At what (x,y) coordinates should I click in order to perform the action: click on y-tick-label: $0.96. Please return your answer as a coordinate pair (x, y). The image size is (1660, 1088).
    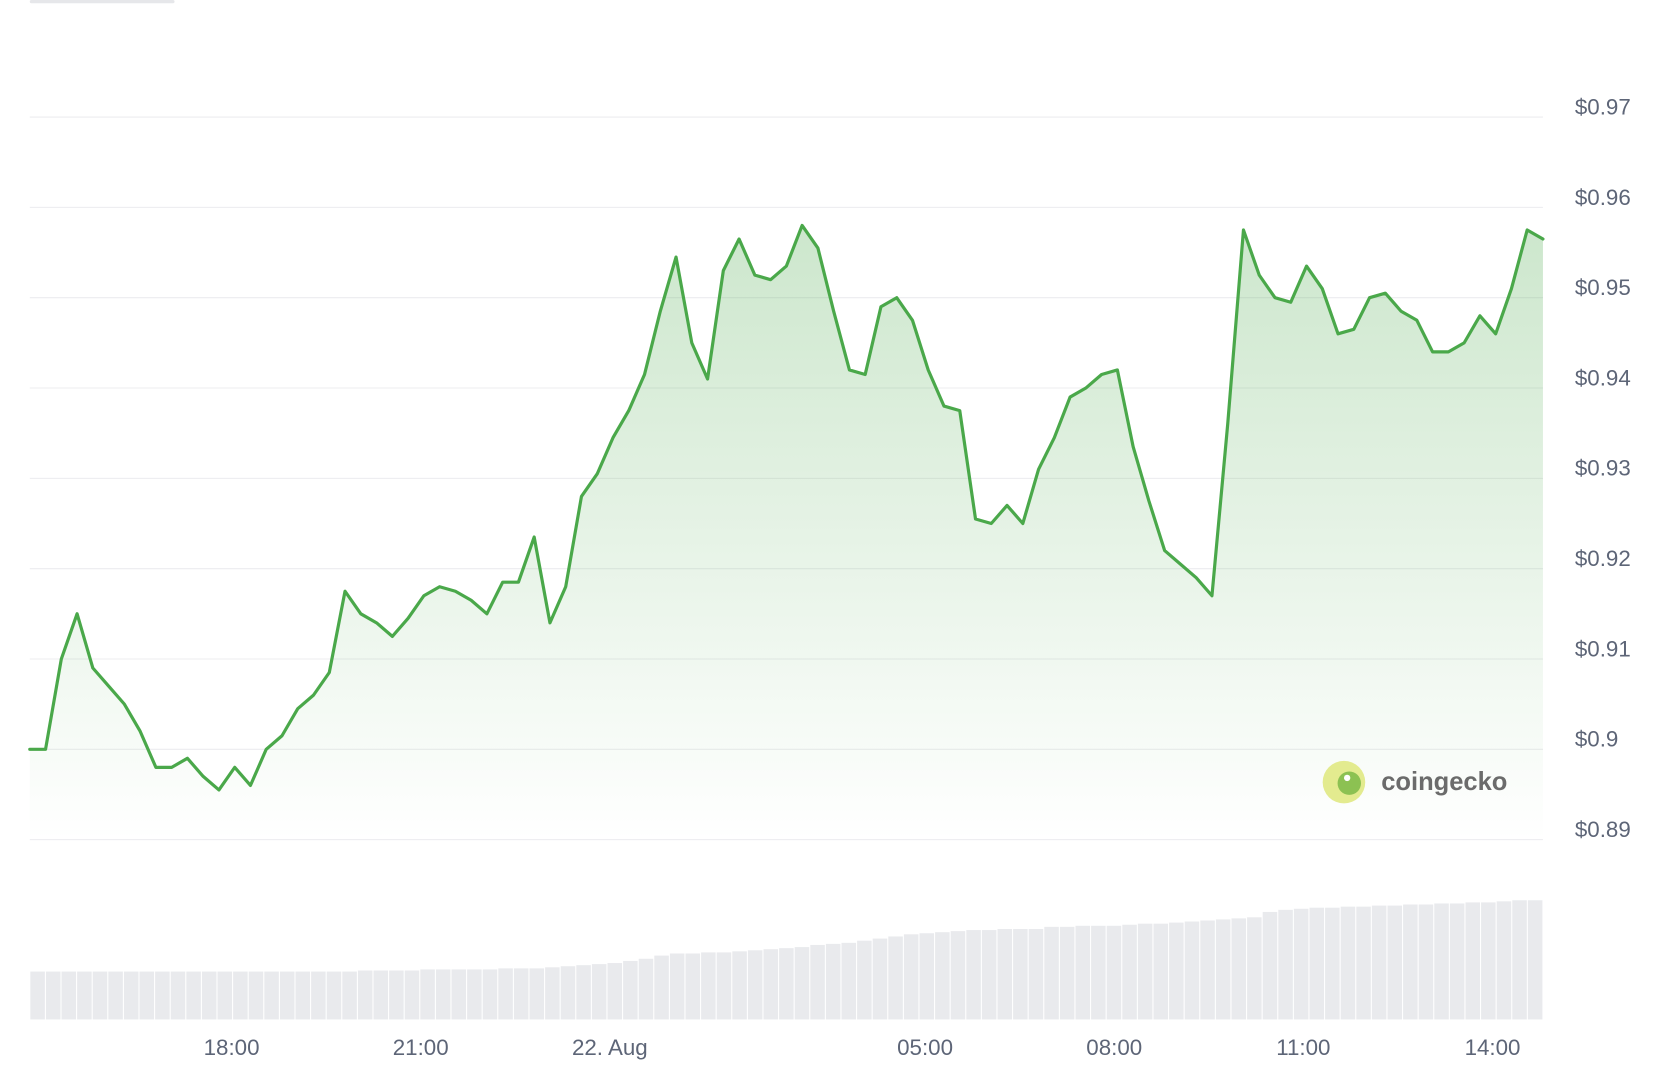
    Looking at the image, I should click on (1603, 197).